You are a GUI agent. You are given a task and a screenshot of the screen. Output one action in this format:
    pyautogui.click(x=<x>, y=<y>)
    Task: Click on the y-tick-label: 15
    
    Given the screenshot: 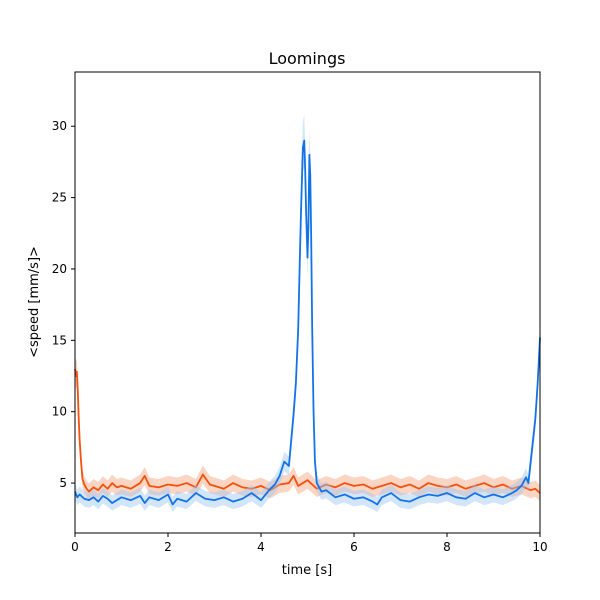 What is the action you would take?
    pyautogui.click(x=59, y=340)
    